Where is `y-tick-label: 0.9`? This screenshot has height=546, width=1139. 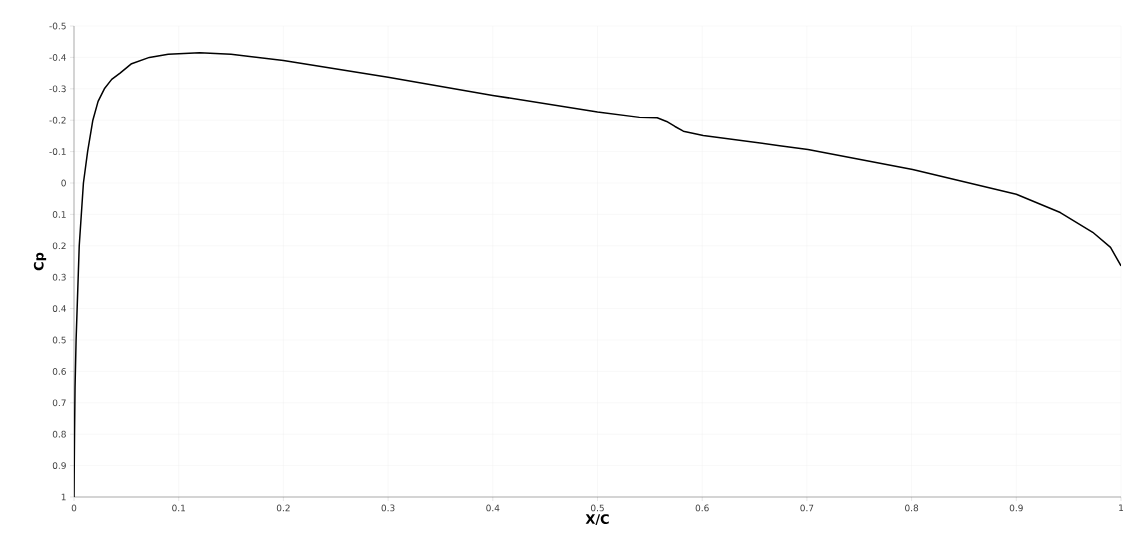 y-tick-label: 0.9 is located at coordinates (59, 465).